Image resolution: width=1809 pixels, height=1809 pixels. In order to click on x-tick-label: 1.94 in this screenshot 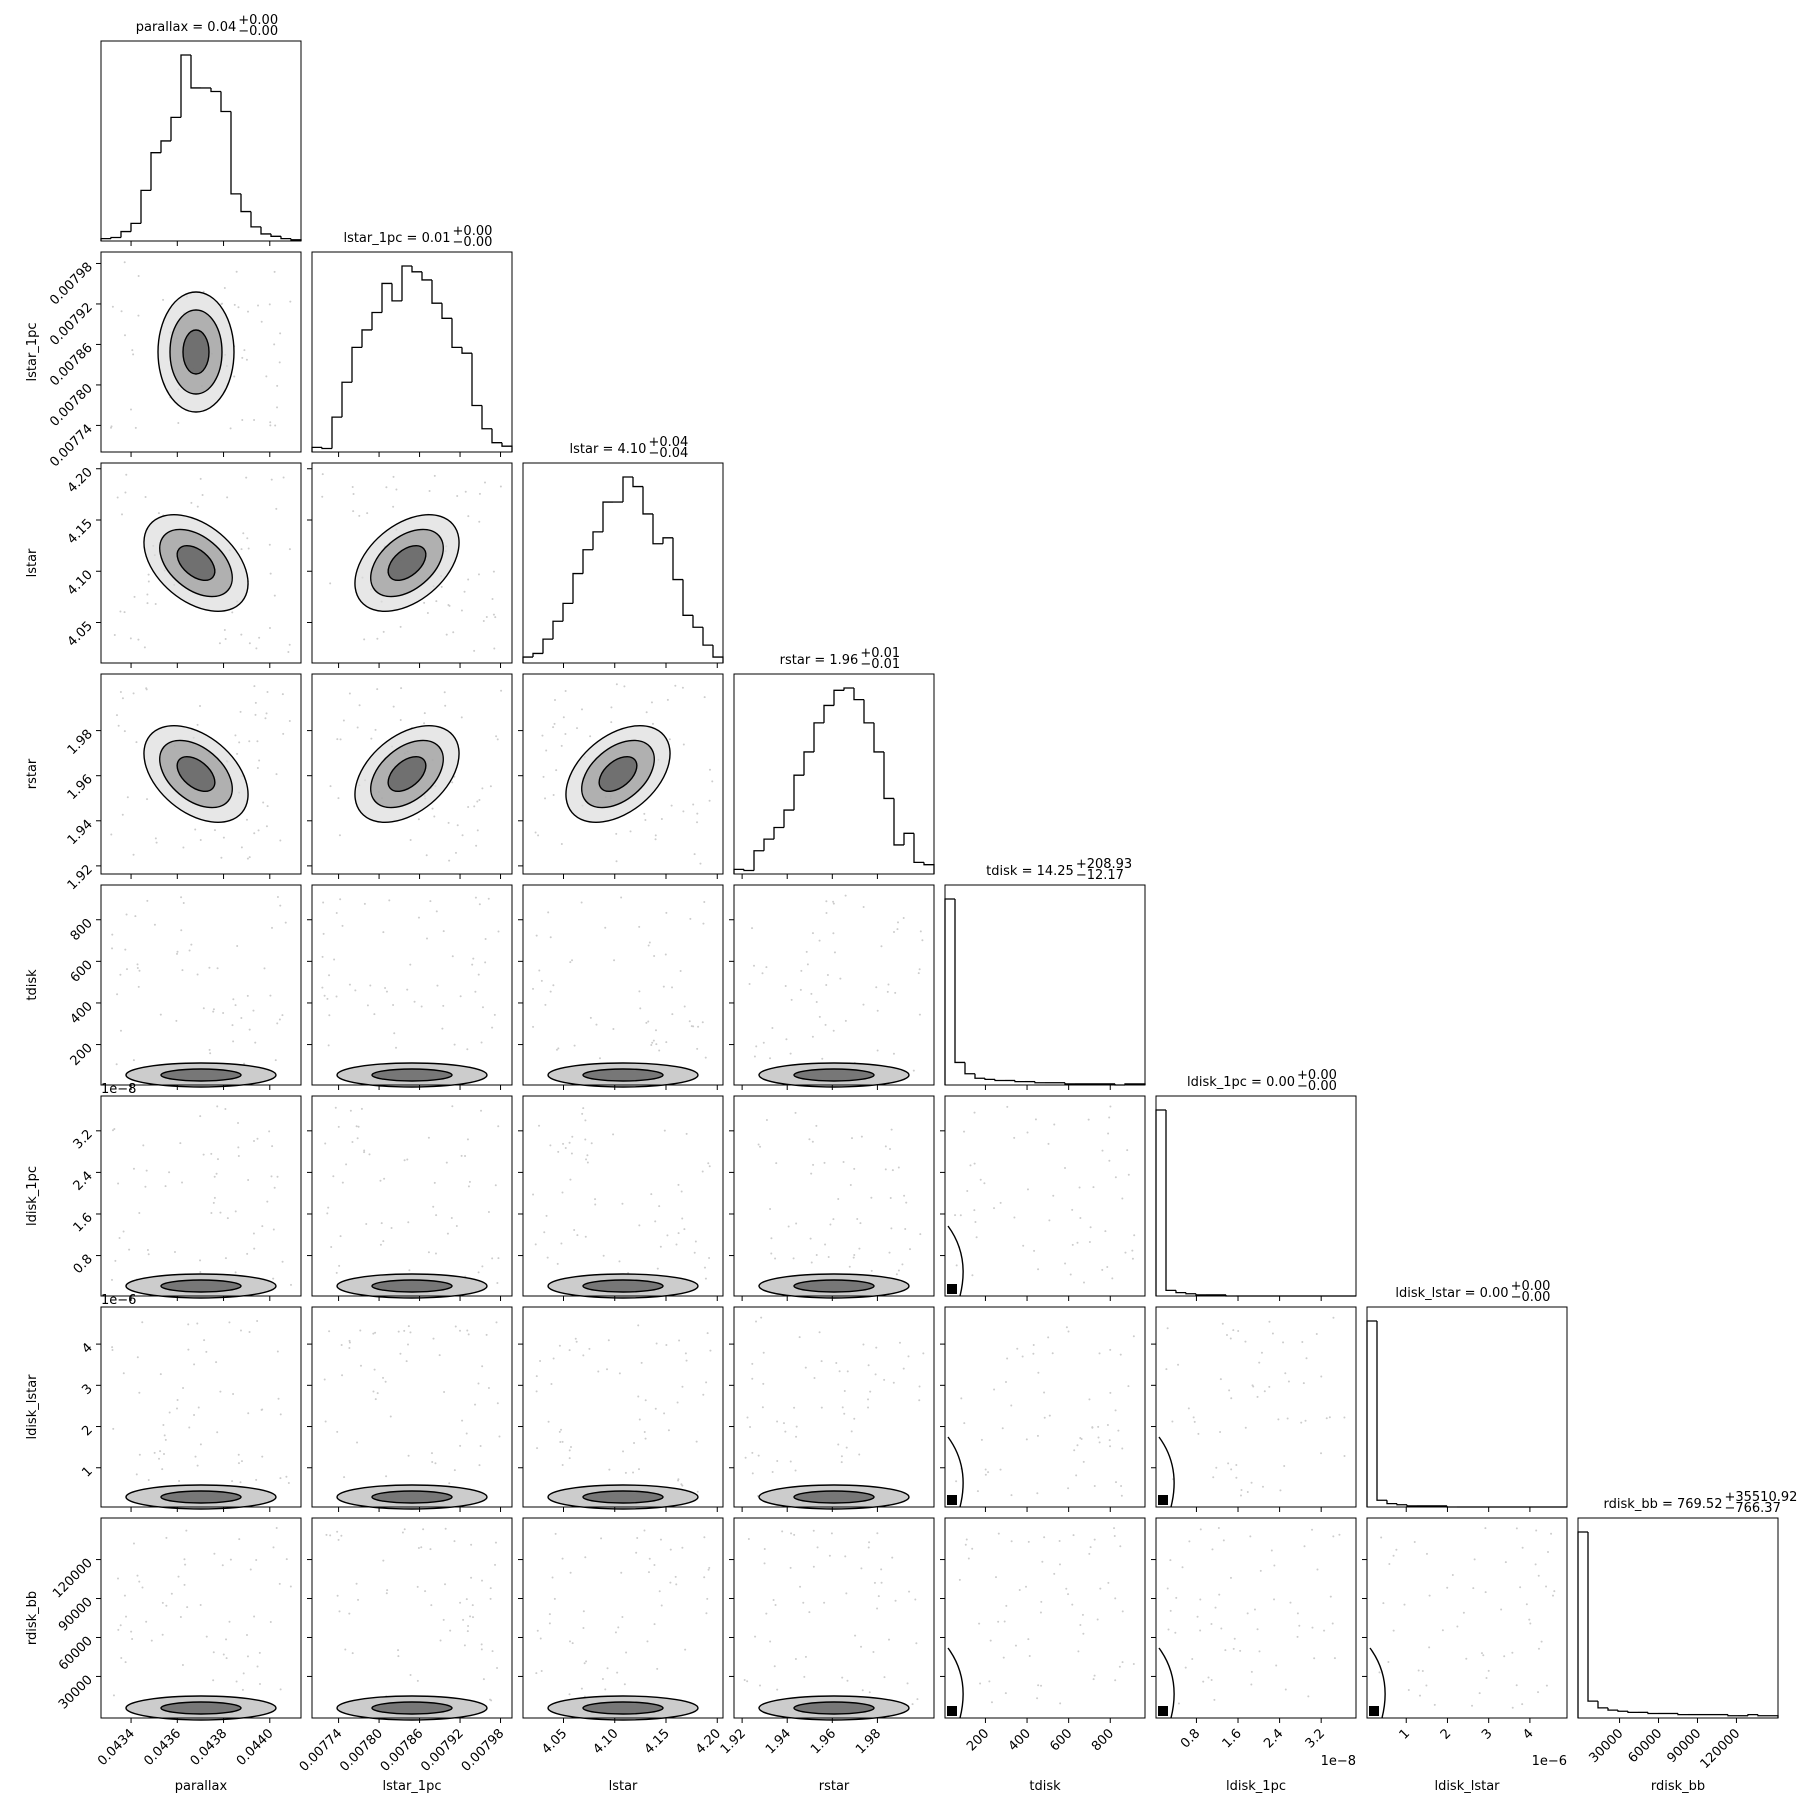, I will do `click(778, 1741)`.